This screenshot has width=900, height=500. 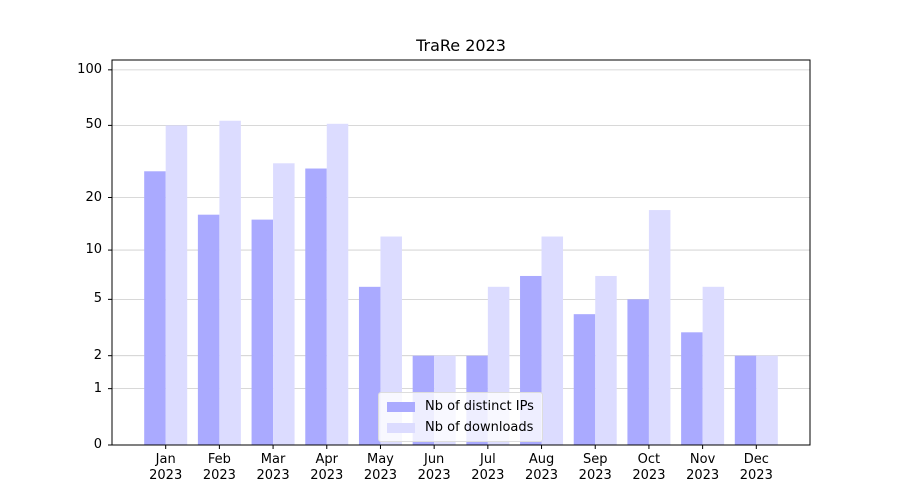 What do you see at coordinates (541, 467) in the screenshot?
I see `x-tick-label: Aug 2023` at bounding box center [541, 467].